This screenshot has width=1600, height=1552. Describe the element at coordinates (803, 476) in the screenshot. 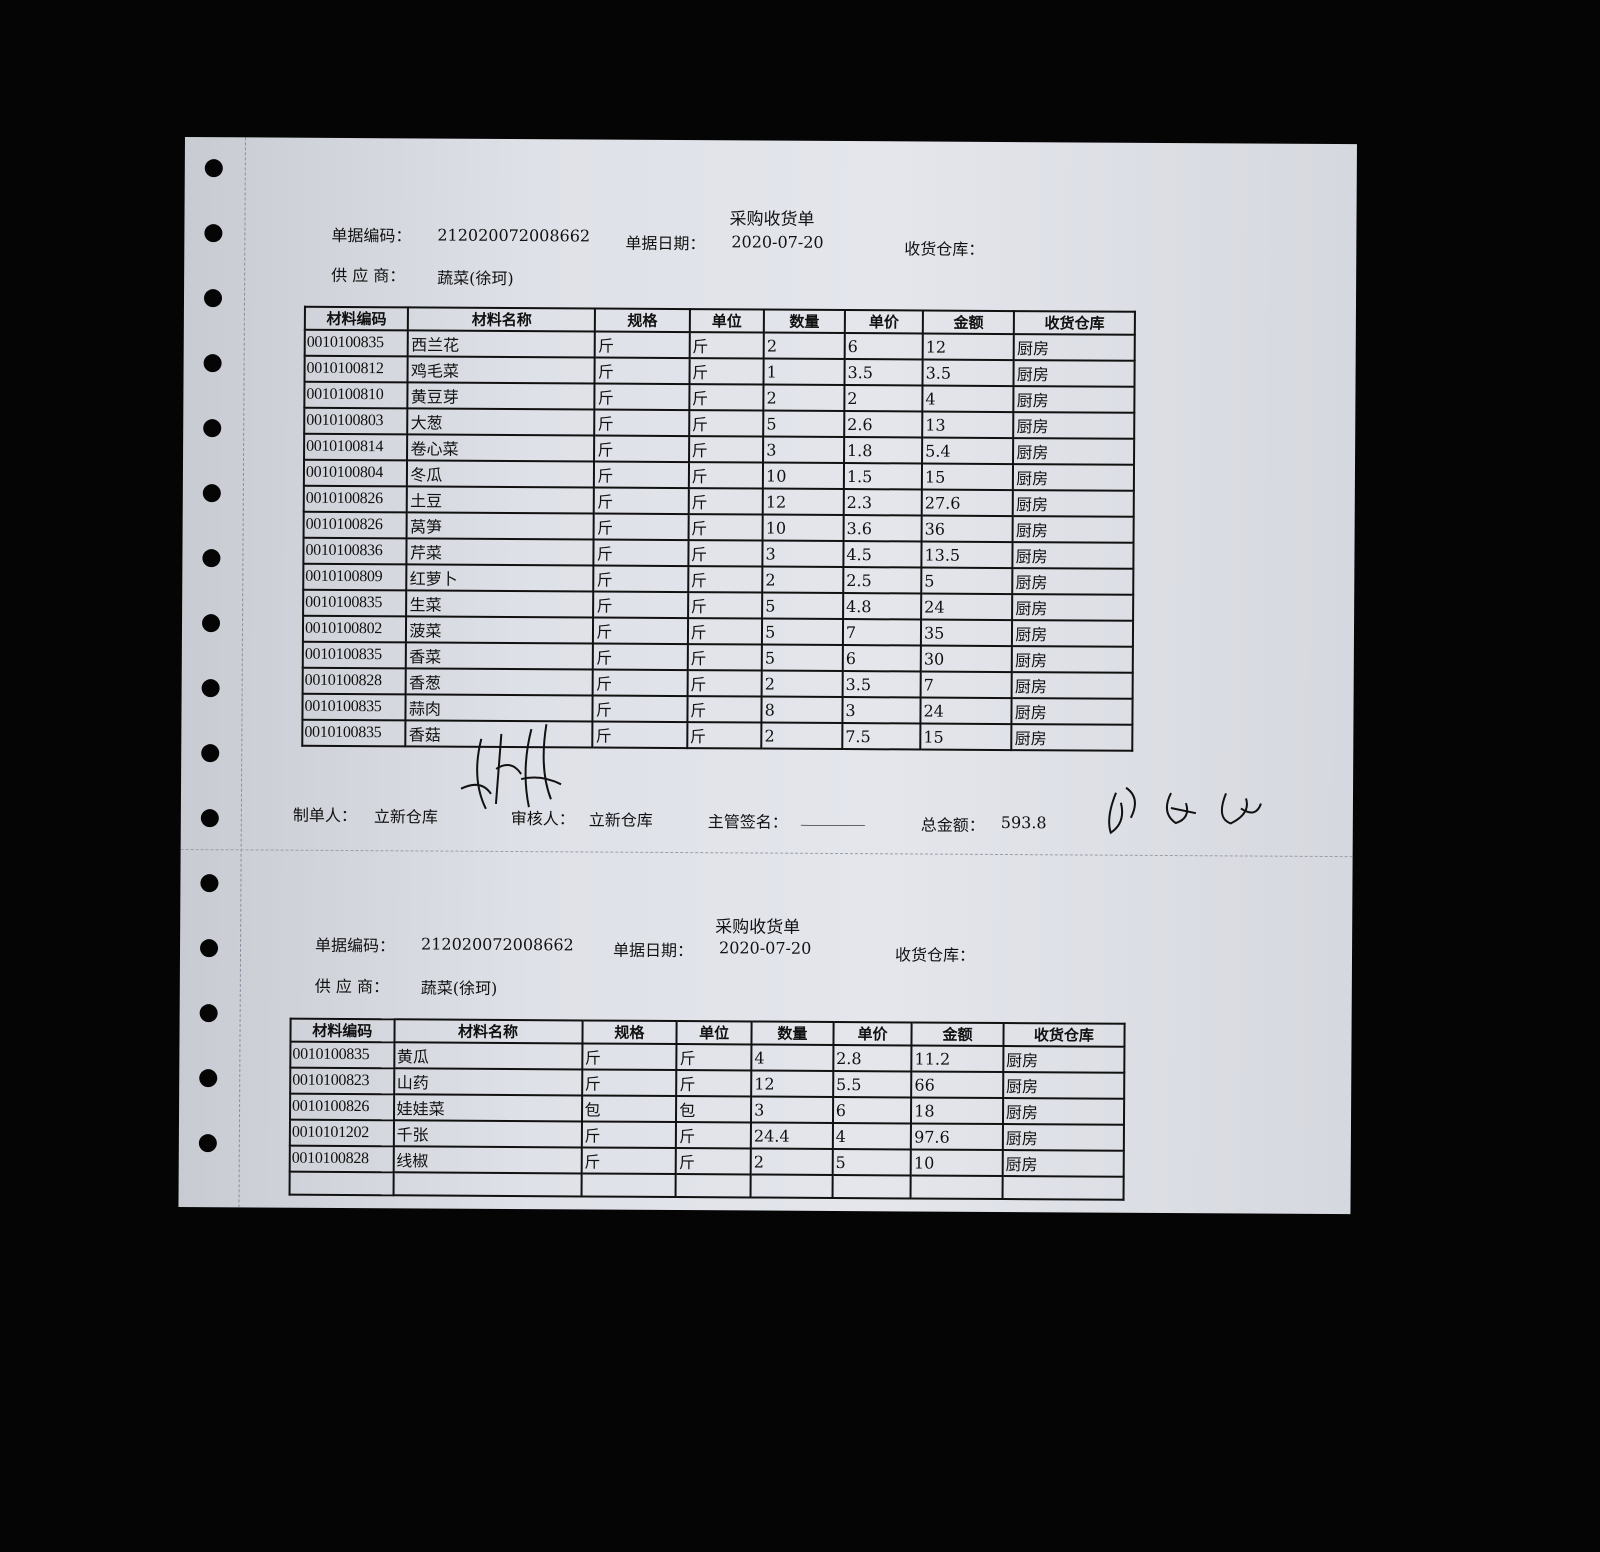

I see `table-cell: 10` at that location.